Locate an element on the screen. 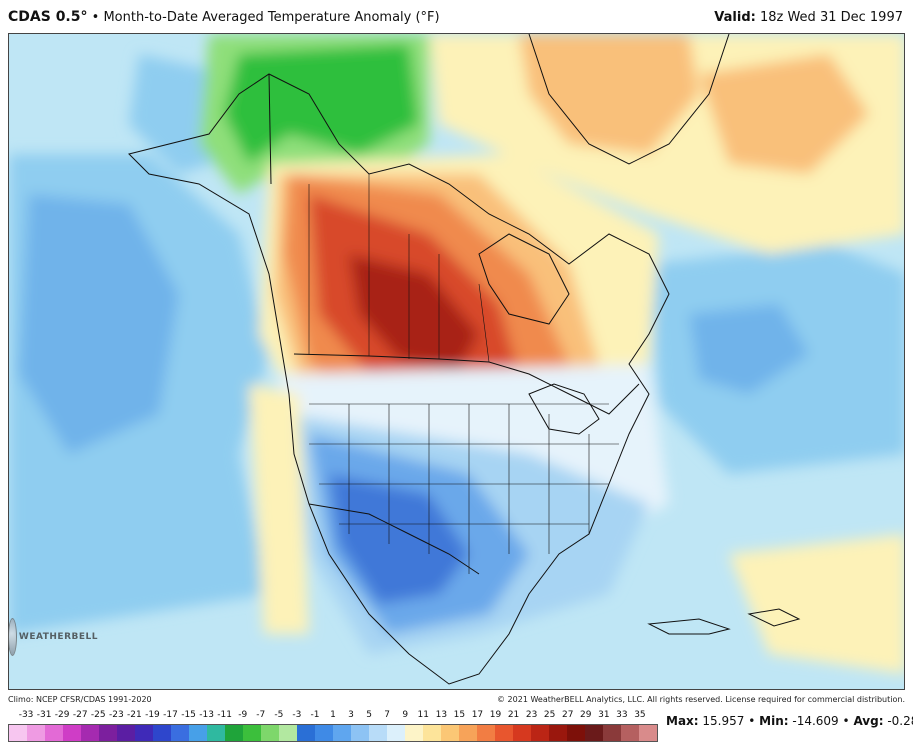  greenland-orange-area is located at coordinates (609, 94).